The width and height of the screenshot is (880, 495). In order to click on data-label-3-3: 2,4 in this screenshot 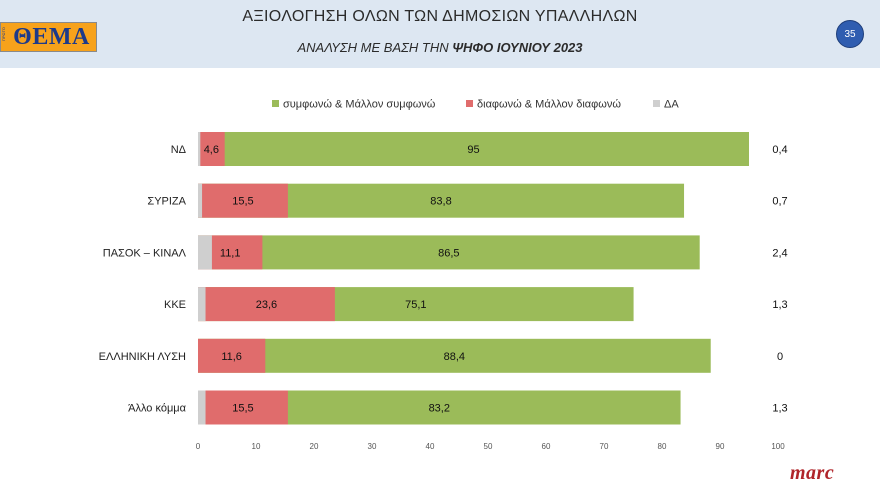, I will do `click(779, 253)`.